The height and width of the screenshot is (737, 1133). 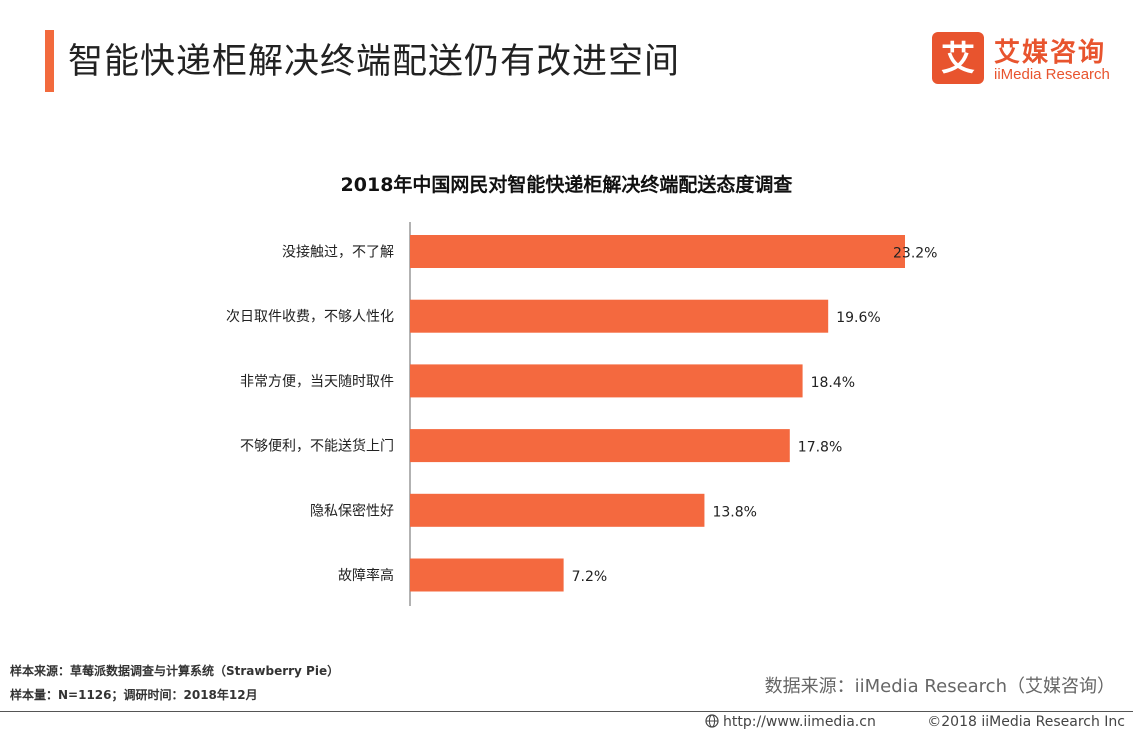 I want to click on value-label: 23.2%, so click(x=915, y=254).